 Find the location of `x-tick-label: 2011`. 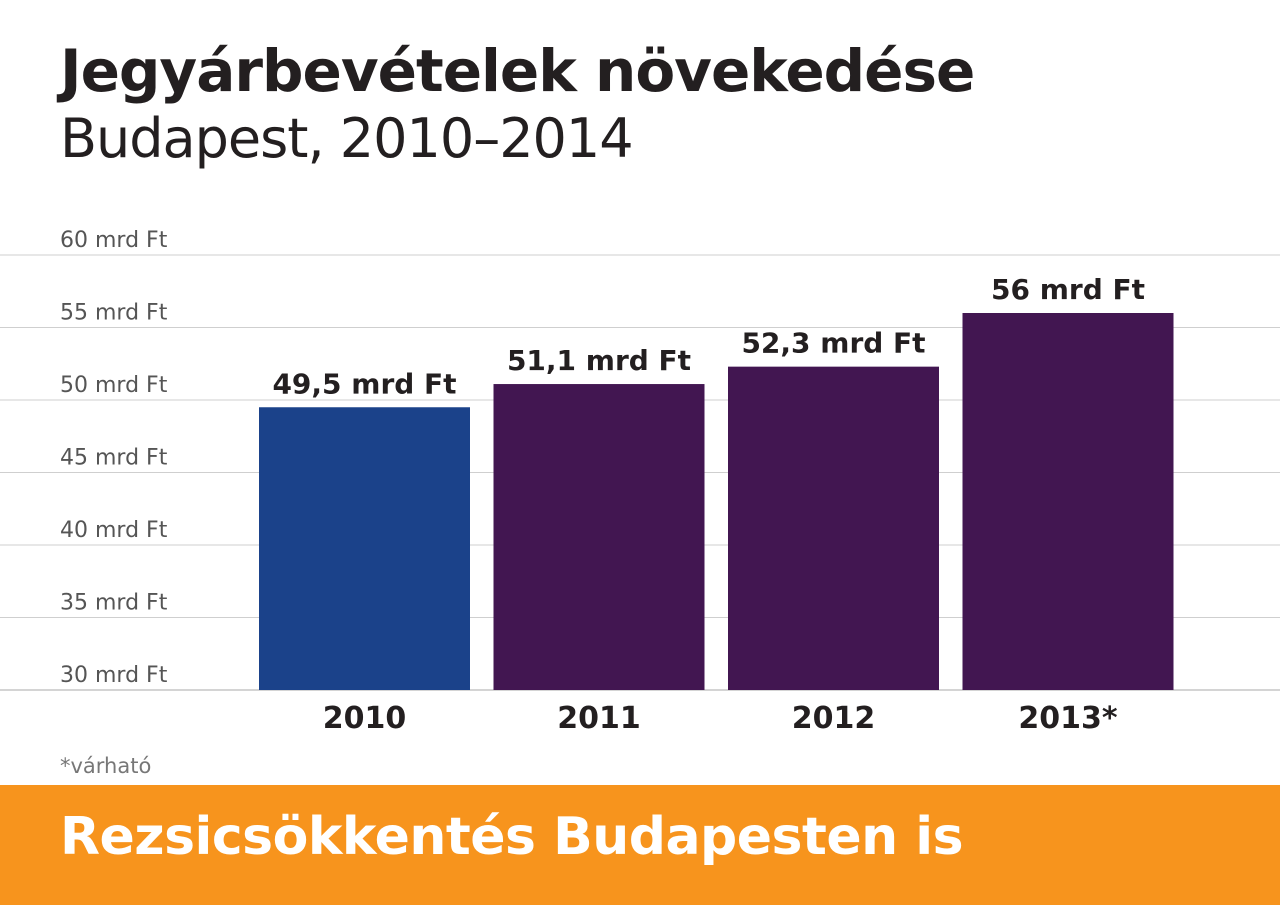

x-tick-label: 2011 is located at coordinates (599, 718).